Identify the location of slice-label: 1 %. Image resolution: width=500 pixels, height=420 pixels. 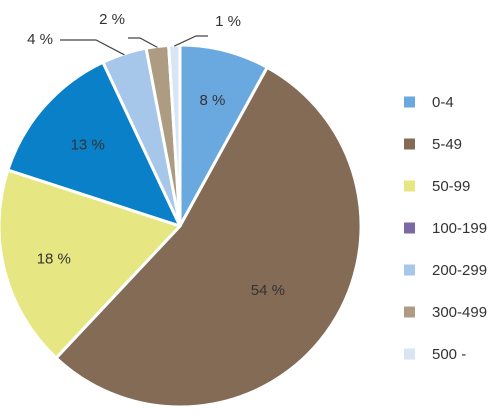
(228, 21).